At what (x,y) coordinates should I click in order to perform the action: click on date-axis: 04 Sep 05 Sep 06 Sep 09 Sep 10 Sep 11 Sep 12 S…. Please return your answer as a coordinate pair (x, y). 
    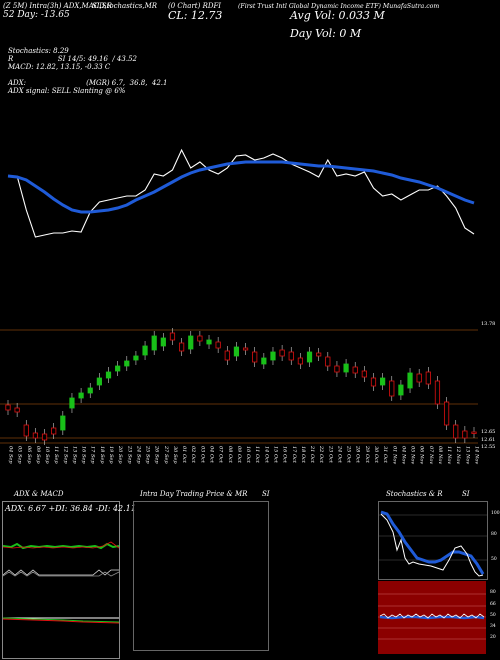
    Looking at the image, I should click on (244, 454).